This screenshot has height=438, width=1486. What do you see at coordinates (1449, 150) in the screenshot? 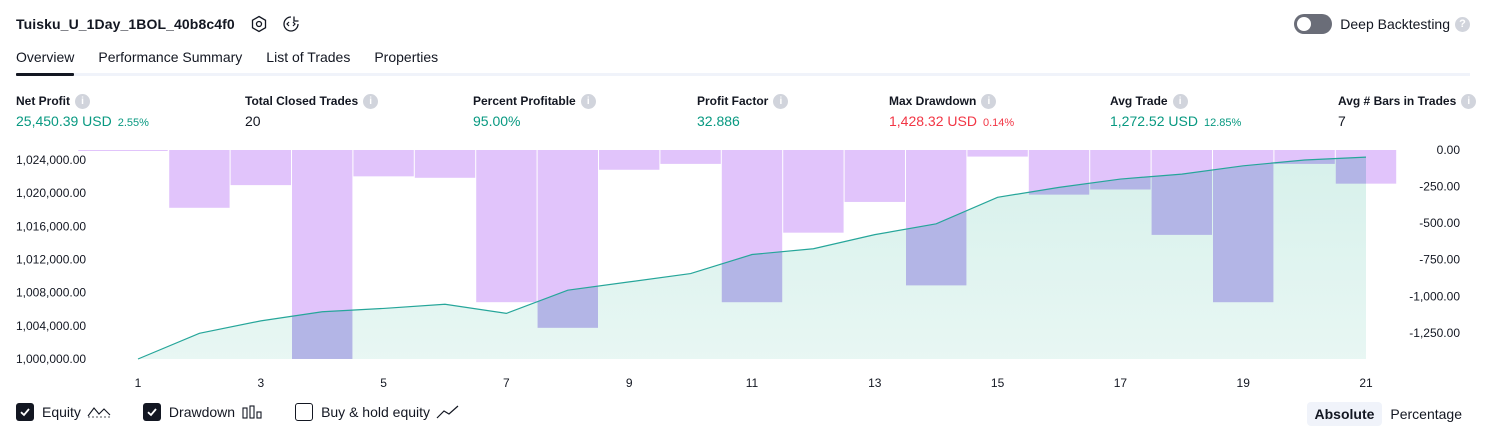
I see `right-axis-tick-label: 0.00` at bounding box center [1449, 150].